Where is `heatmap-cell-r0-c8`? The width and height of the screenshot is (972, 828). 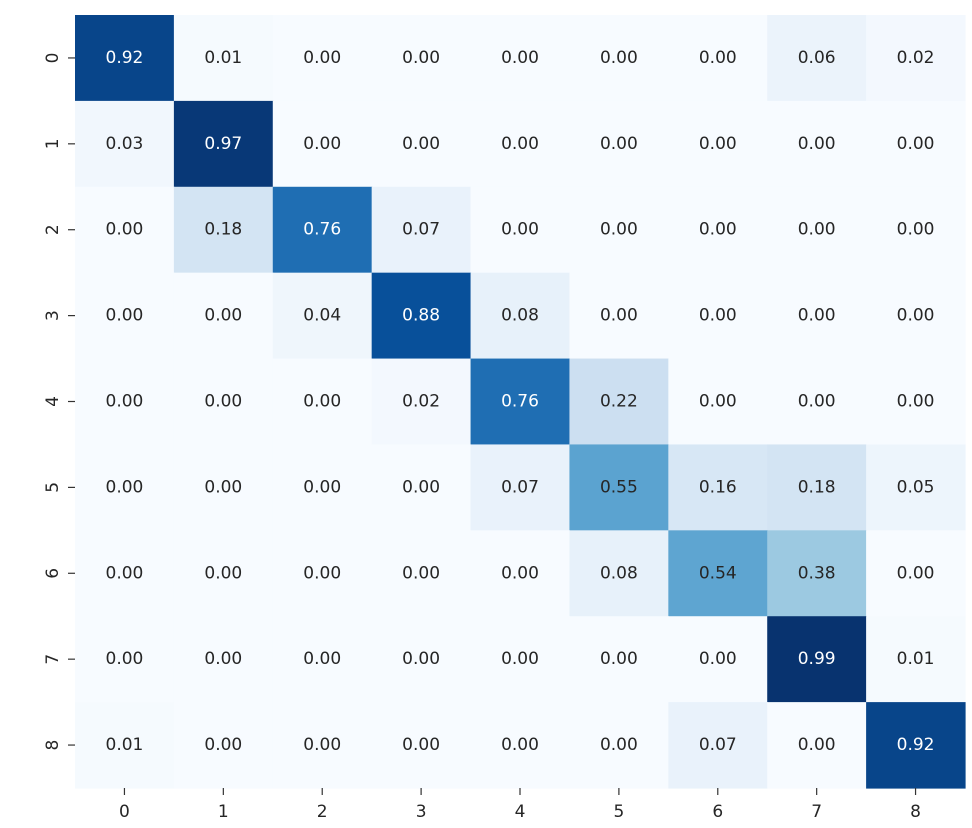 heatmap-cell-r0-c8 is located at coordinates (916, 58).